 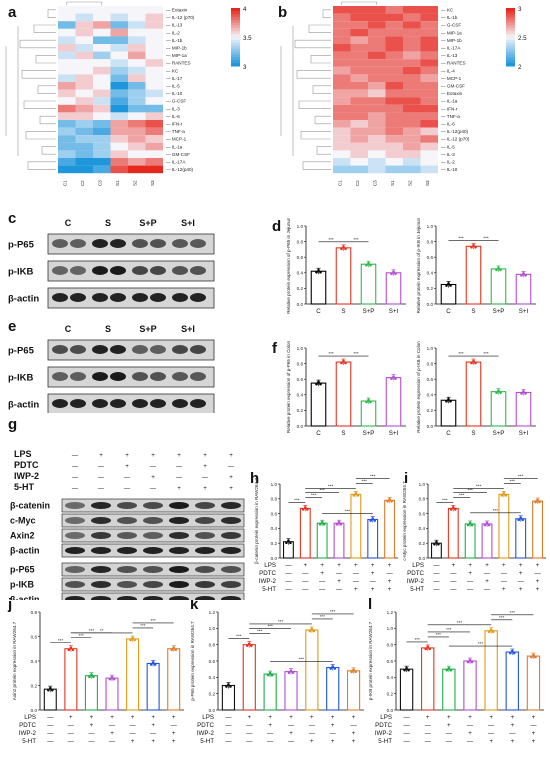 I want to click on panel-label-j: j, so click(x=10, y=604).